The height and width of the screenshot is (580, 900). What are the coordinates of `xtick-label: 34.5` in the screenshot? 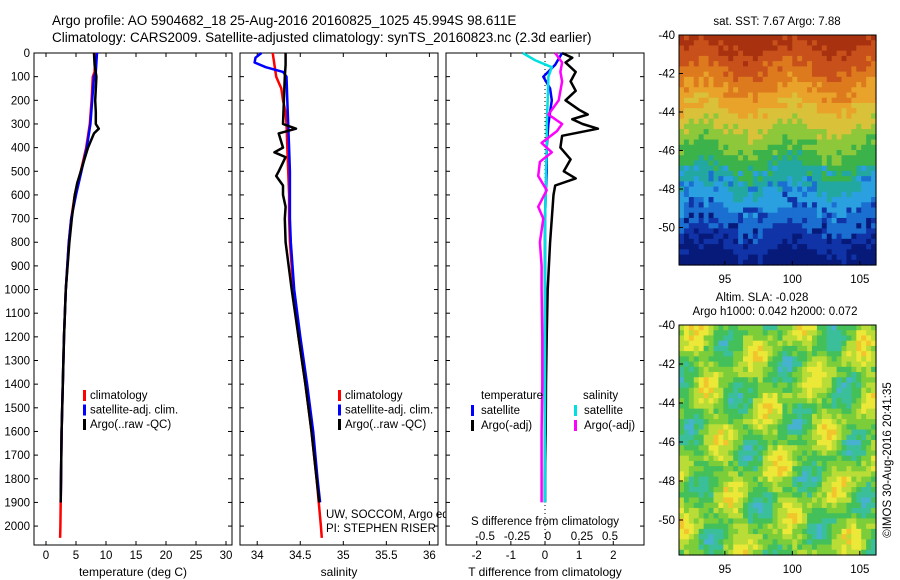 It's located at (300, 556).